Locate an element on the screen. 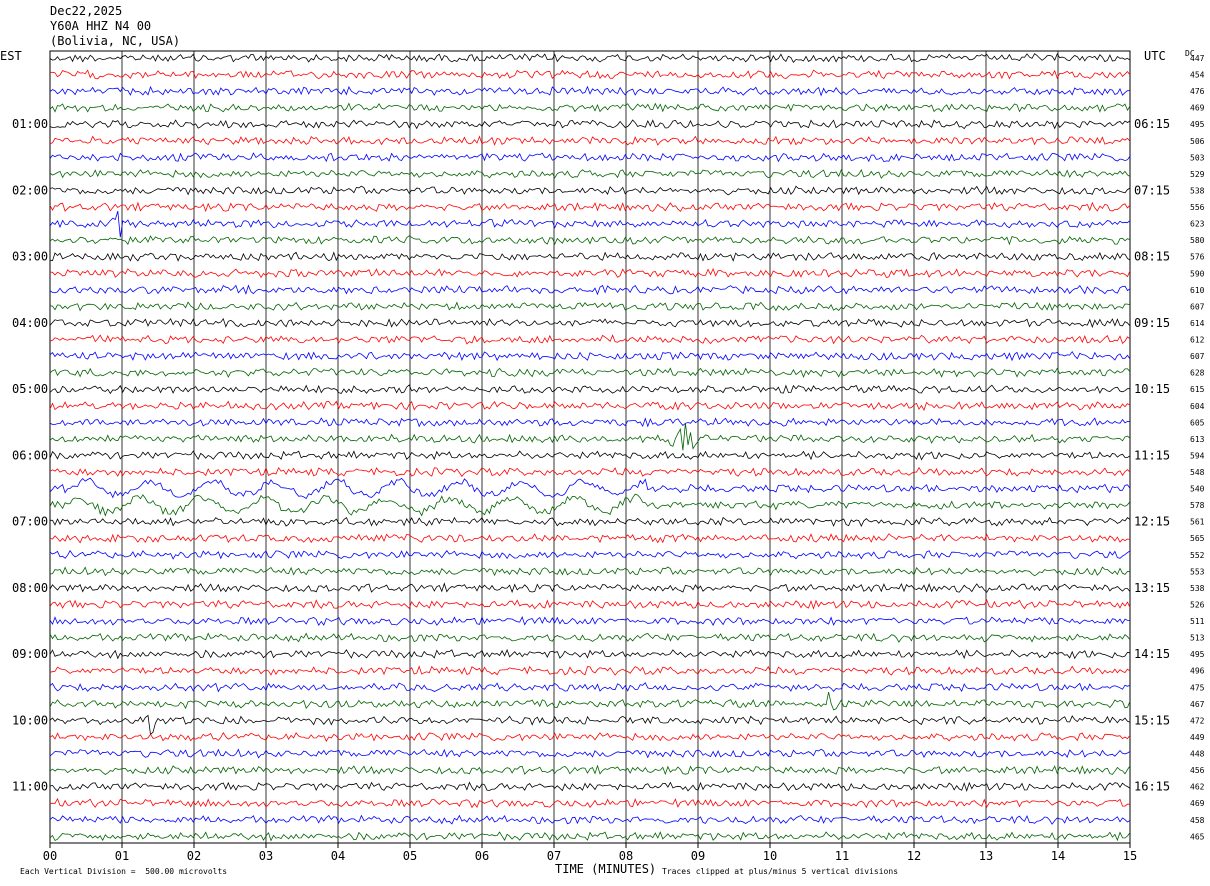  plot-date: Dec22,2025 is located at coordinates (86, 11).